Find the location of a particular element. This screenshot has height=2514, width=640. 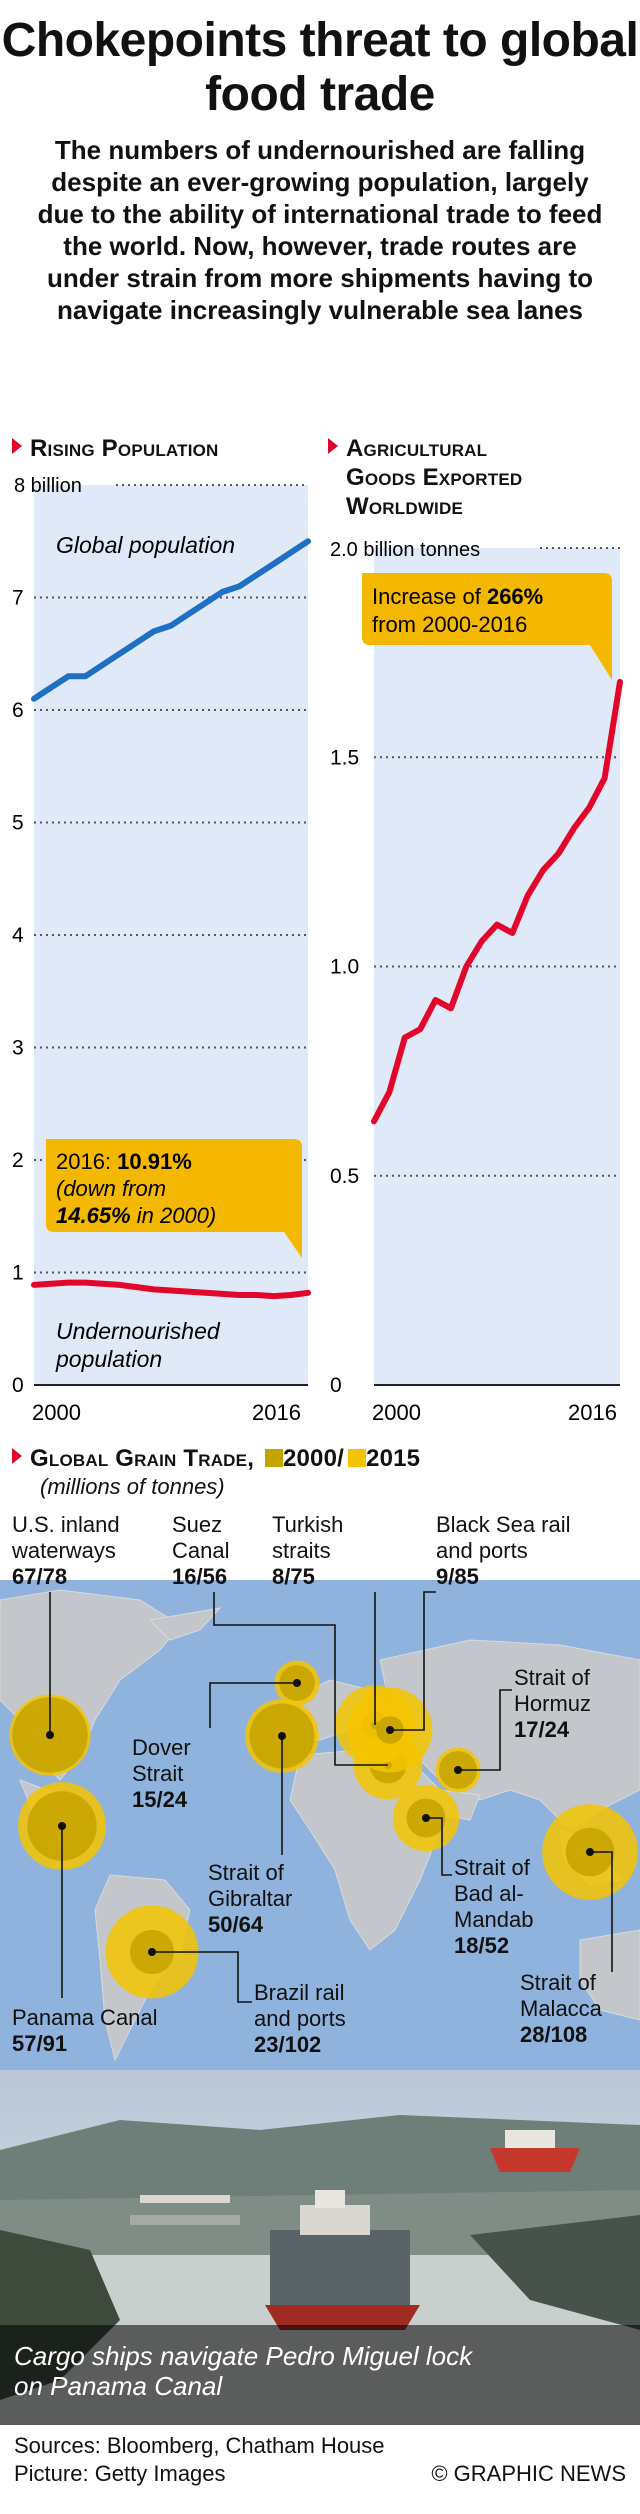

population-callout: 2016: 10.91% (down from 14.65% in 2000) is located at coordinates (174, 1198).